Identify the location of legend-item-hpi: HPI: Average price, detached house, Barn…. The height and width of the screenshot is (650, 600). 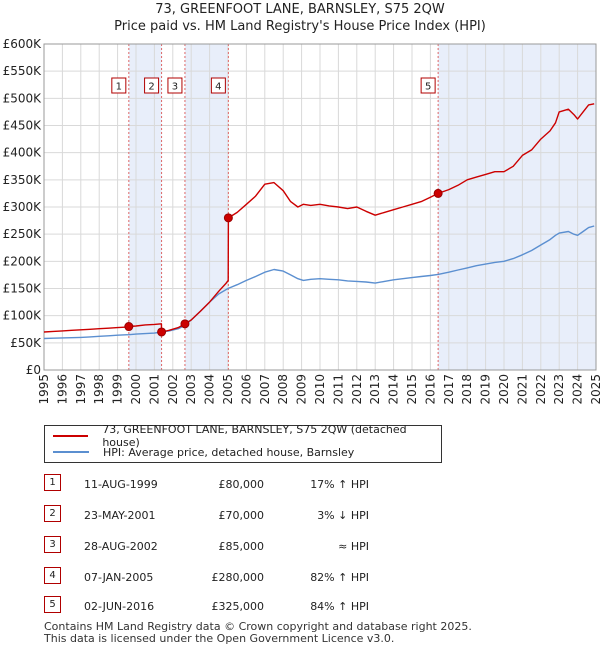
(203, 452).